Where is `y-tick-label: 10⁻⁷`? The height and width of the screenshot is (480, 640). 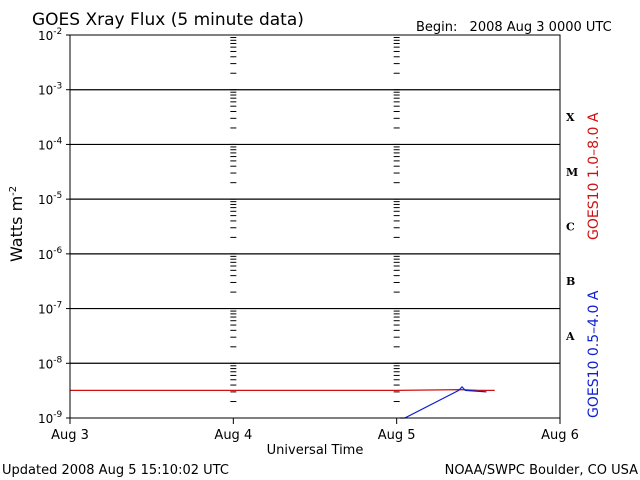 y-tick-label: 10⁻⁷ is located at coordinates (50, 309).